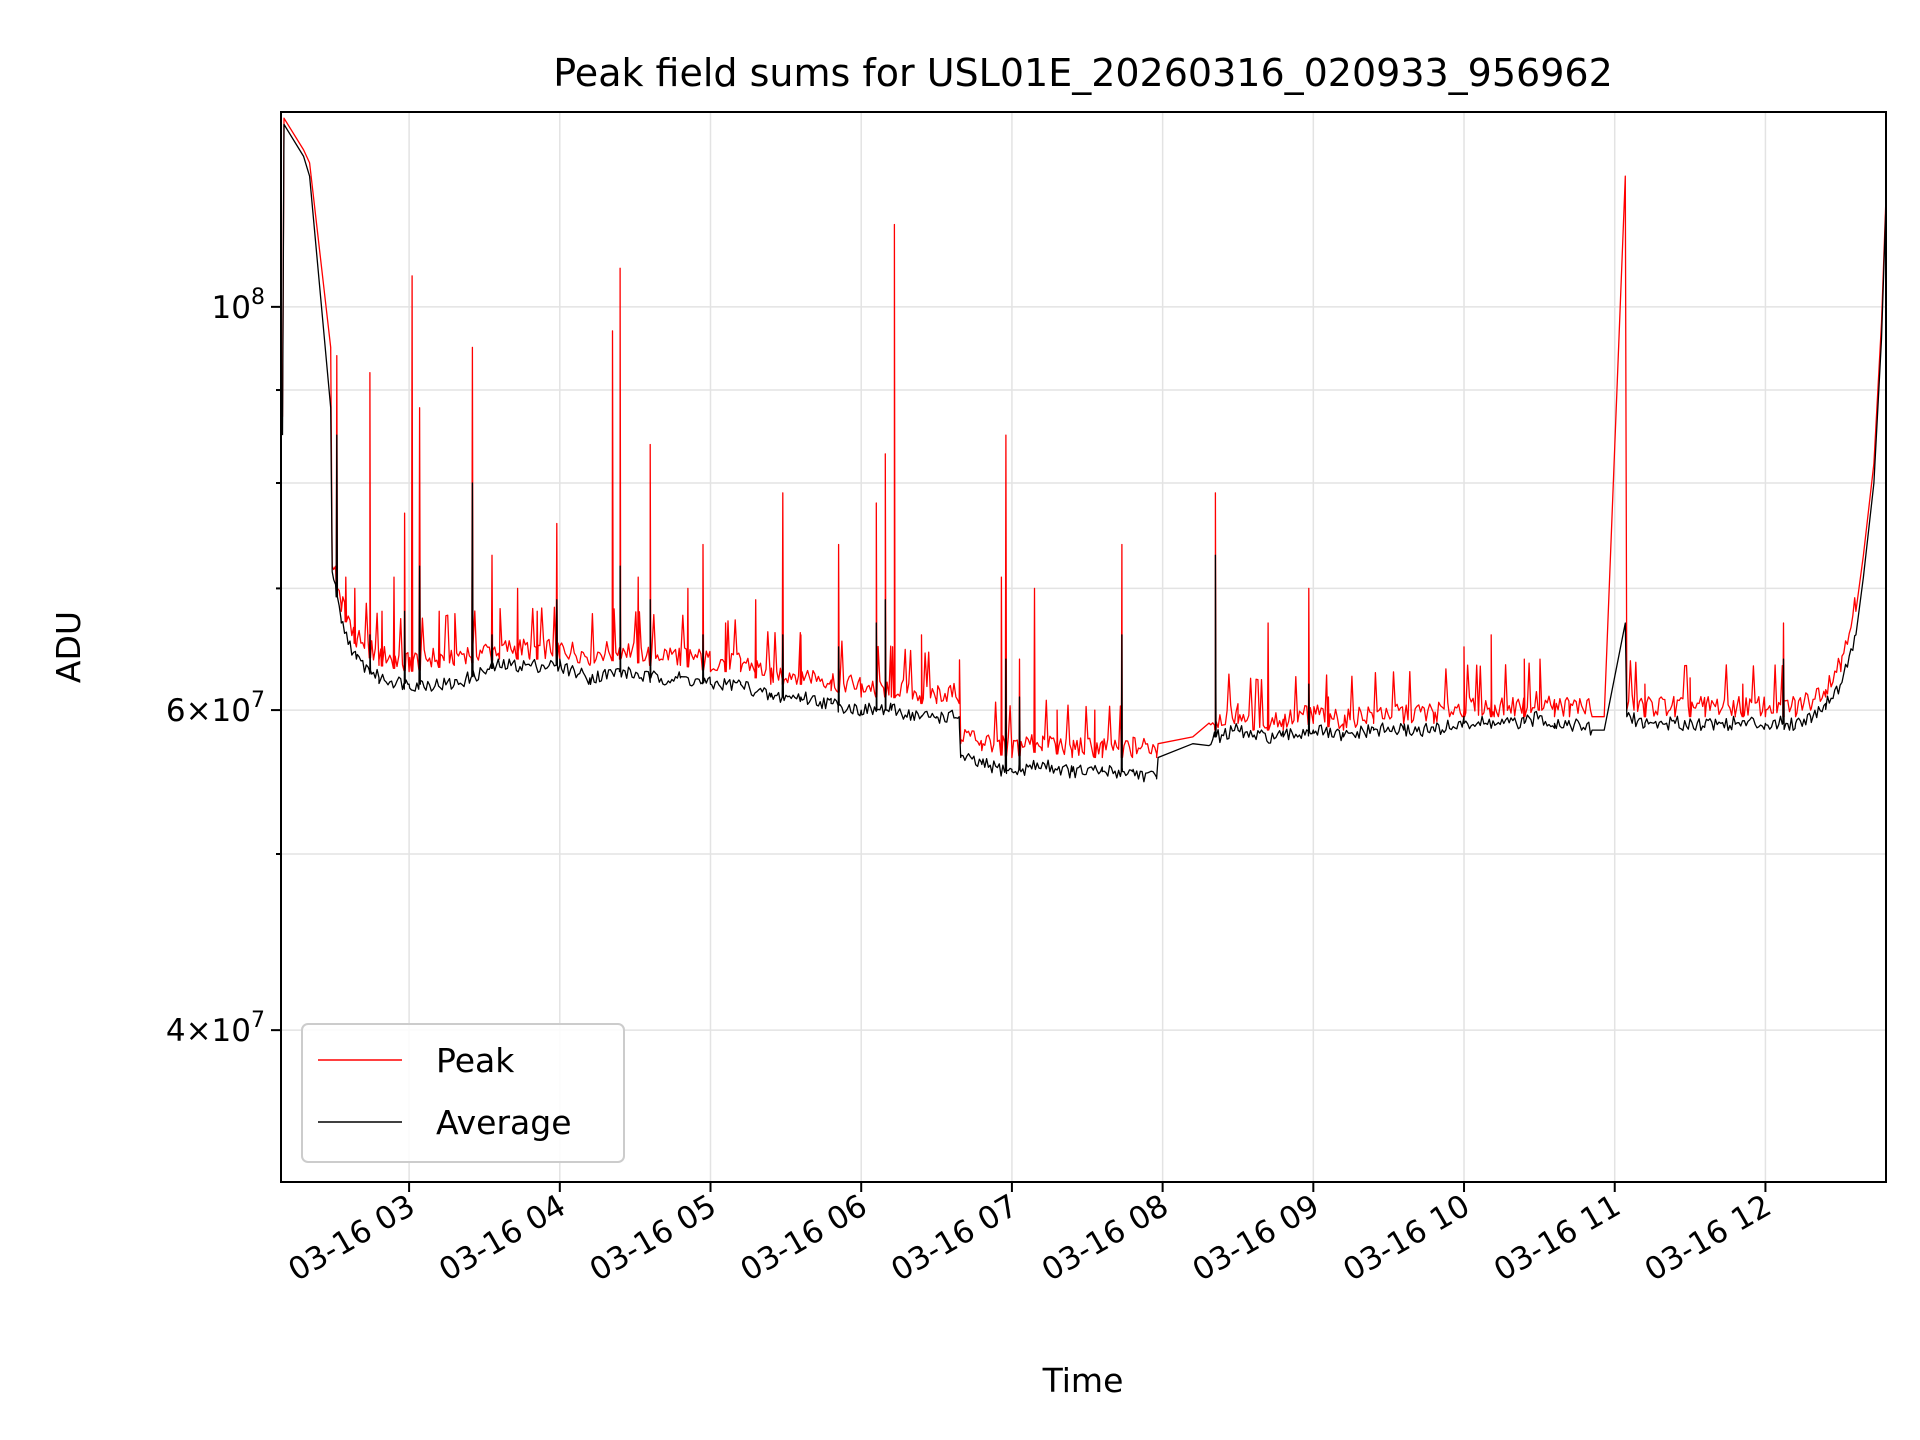 The width and height of the screenshot is (1920, 1440). I want to click on legend-box, so click(463, 1093).